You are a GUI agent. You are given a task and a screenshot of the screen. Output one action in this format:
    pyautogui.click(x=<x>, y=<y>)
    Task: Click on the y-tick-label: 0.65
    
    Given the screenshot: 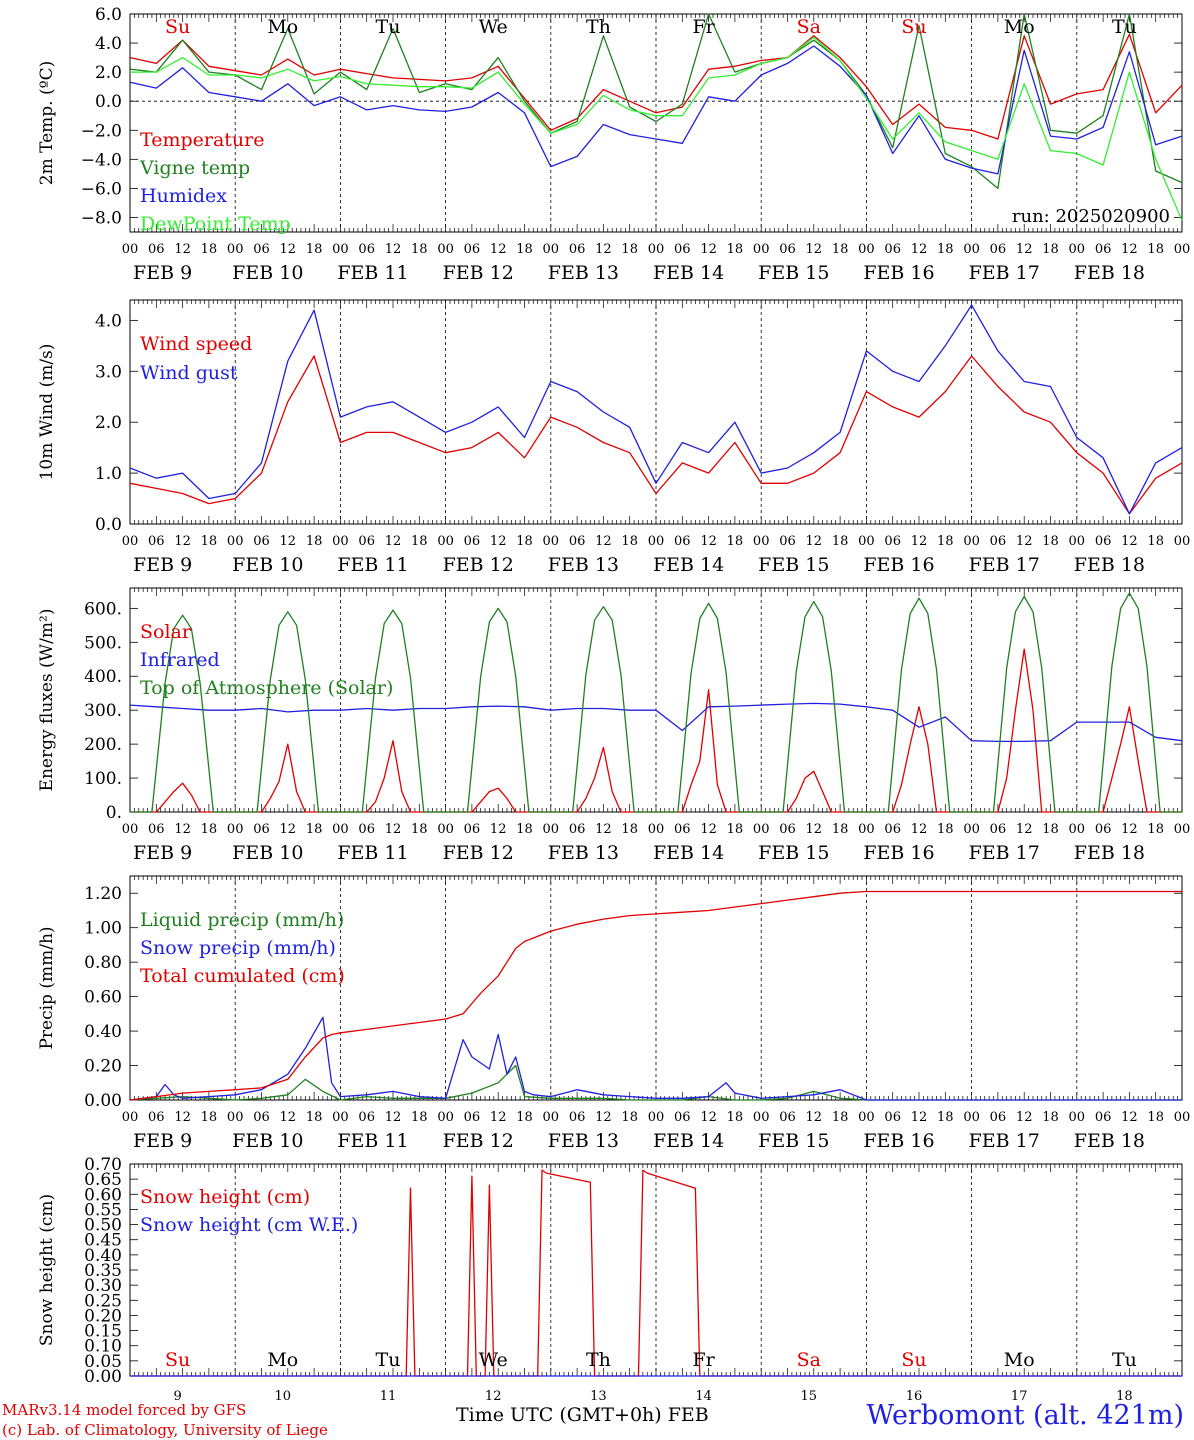 What is the action you would take?
    pyautogui.click(x=103, y=1180)
    